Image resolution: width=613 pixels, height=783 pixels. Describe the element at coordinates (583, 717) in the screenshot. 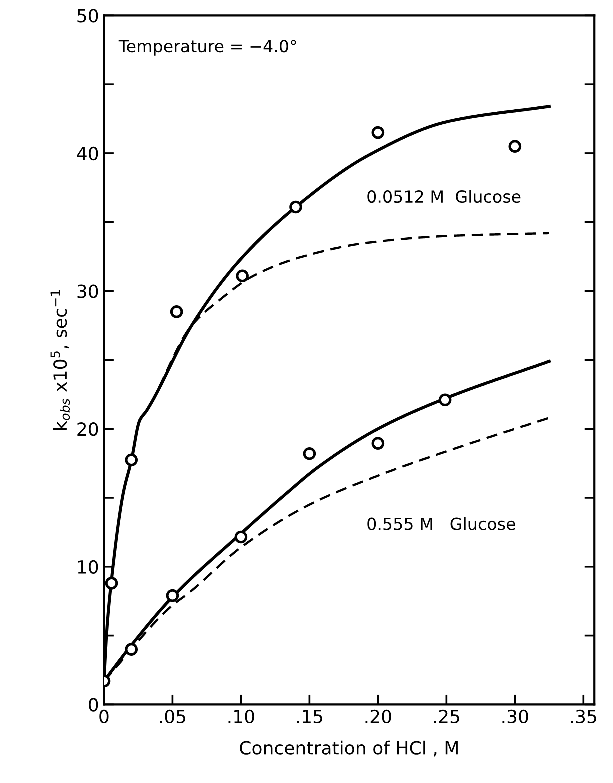

I see `x-tick-label: .35` at that location.